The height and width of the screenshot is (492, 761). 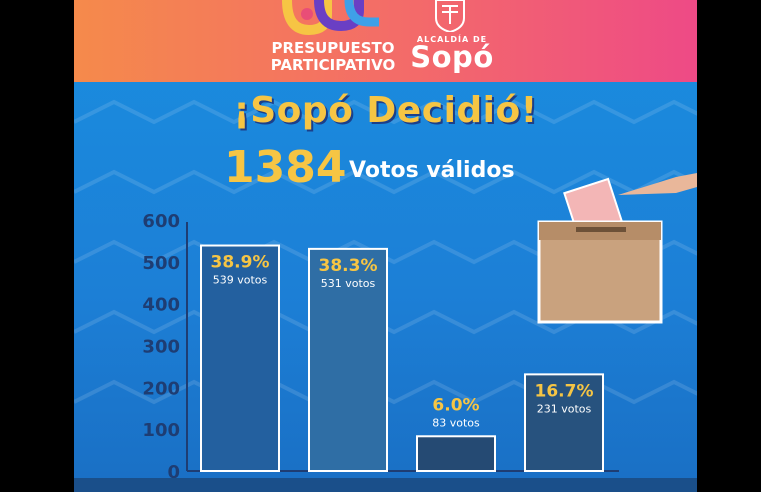 I want to click on bar-percent-label: 16.7%, so click(x=564, y=391).